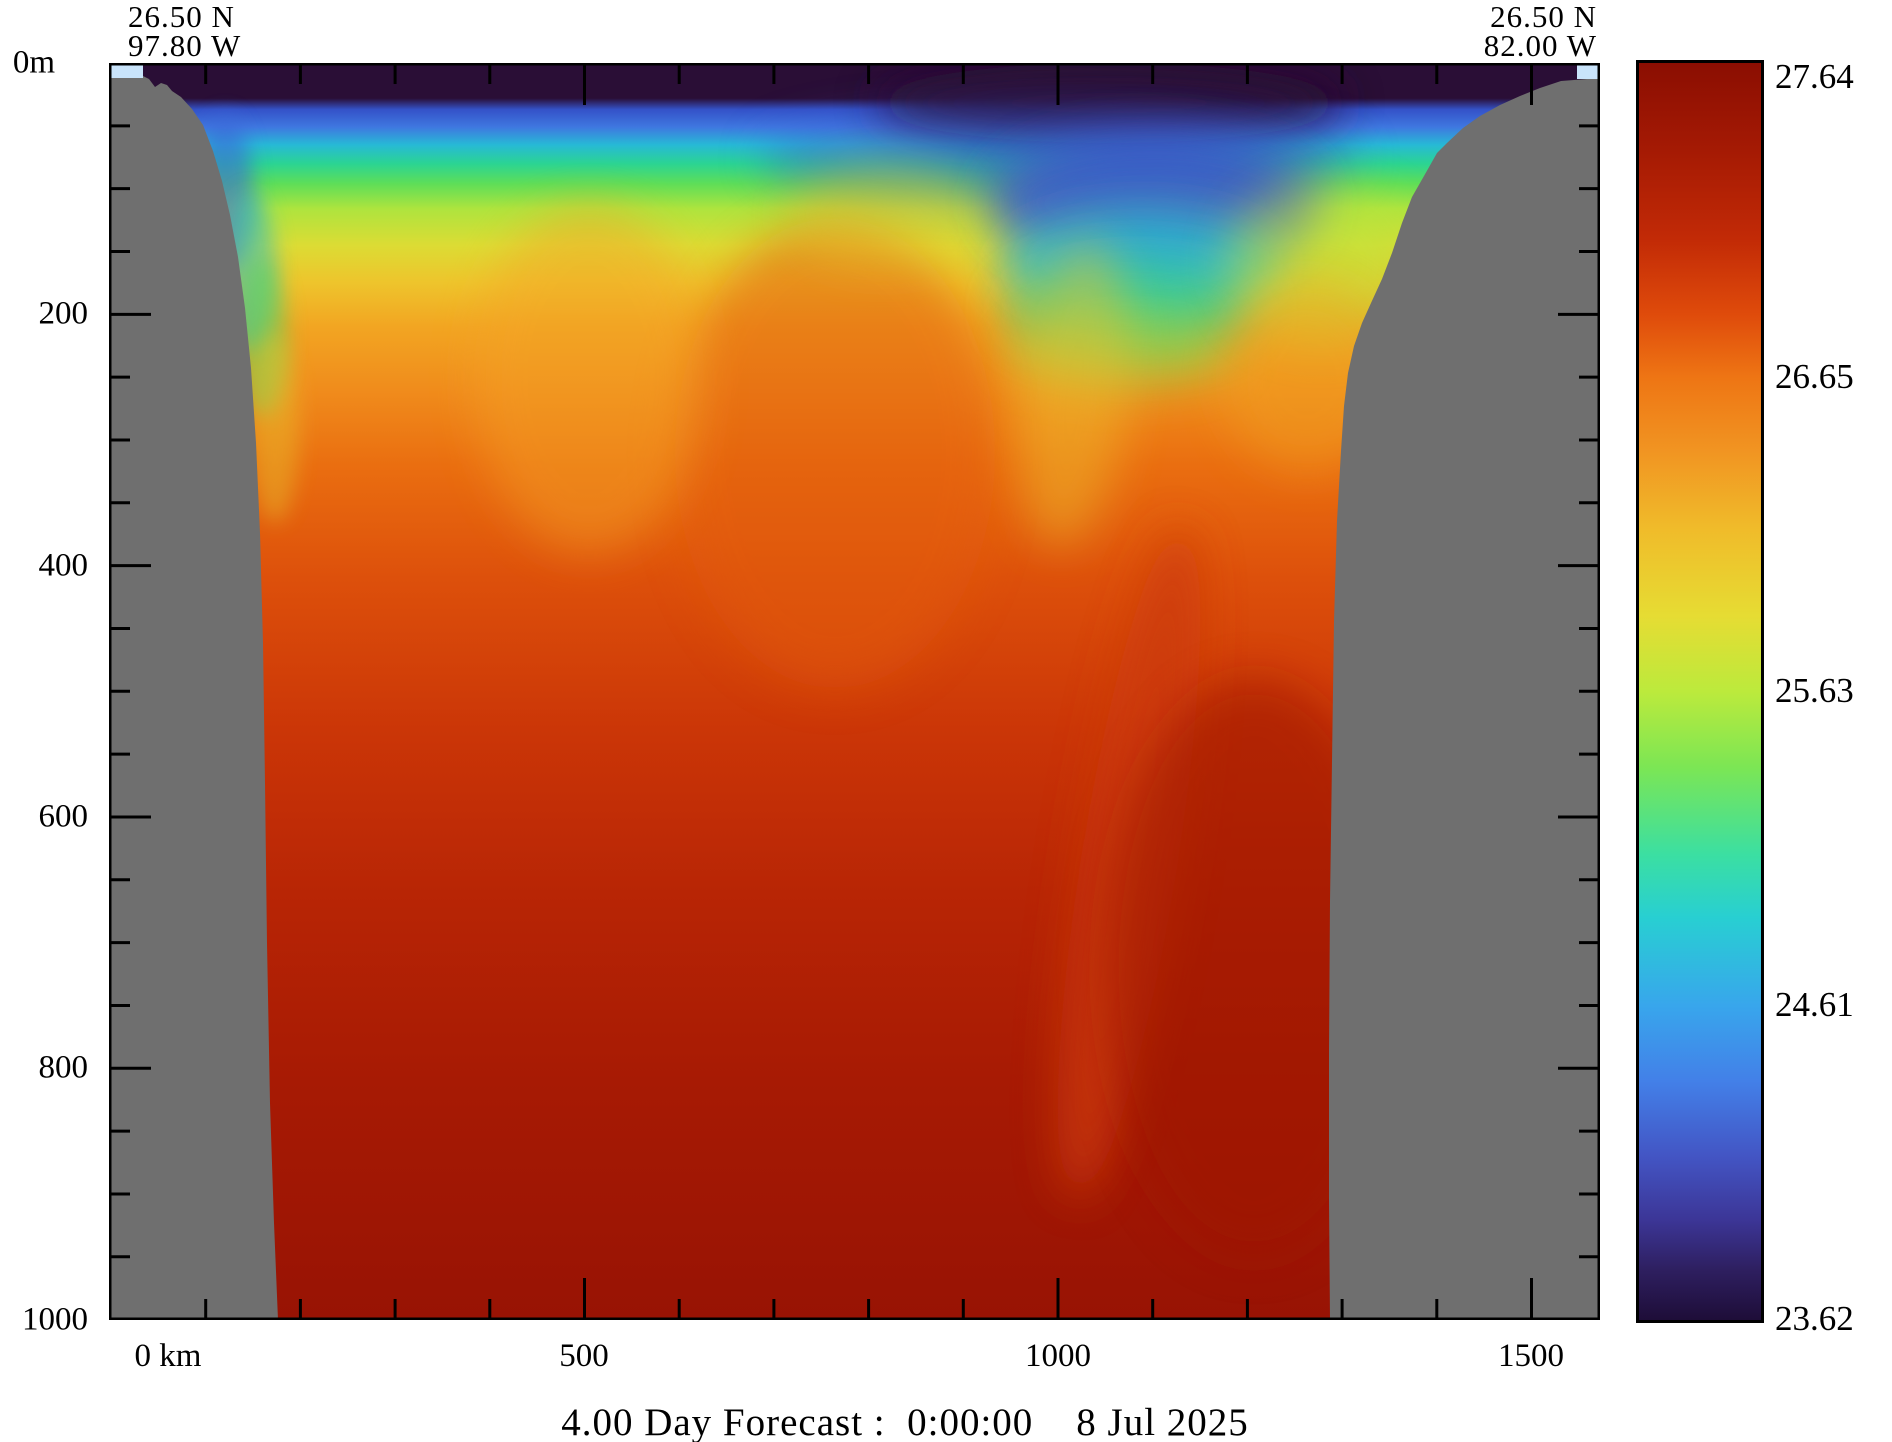  I want to click on colorbar, so click(1700, 691).